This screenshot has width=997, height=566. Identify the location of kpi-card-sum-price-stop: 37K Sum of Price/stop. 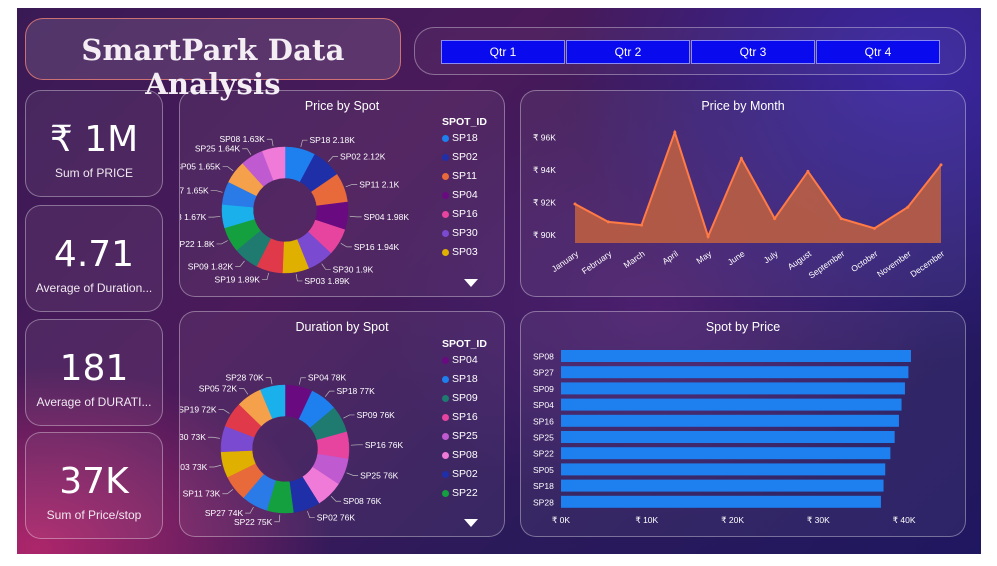
(94, 485).